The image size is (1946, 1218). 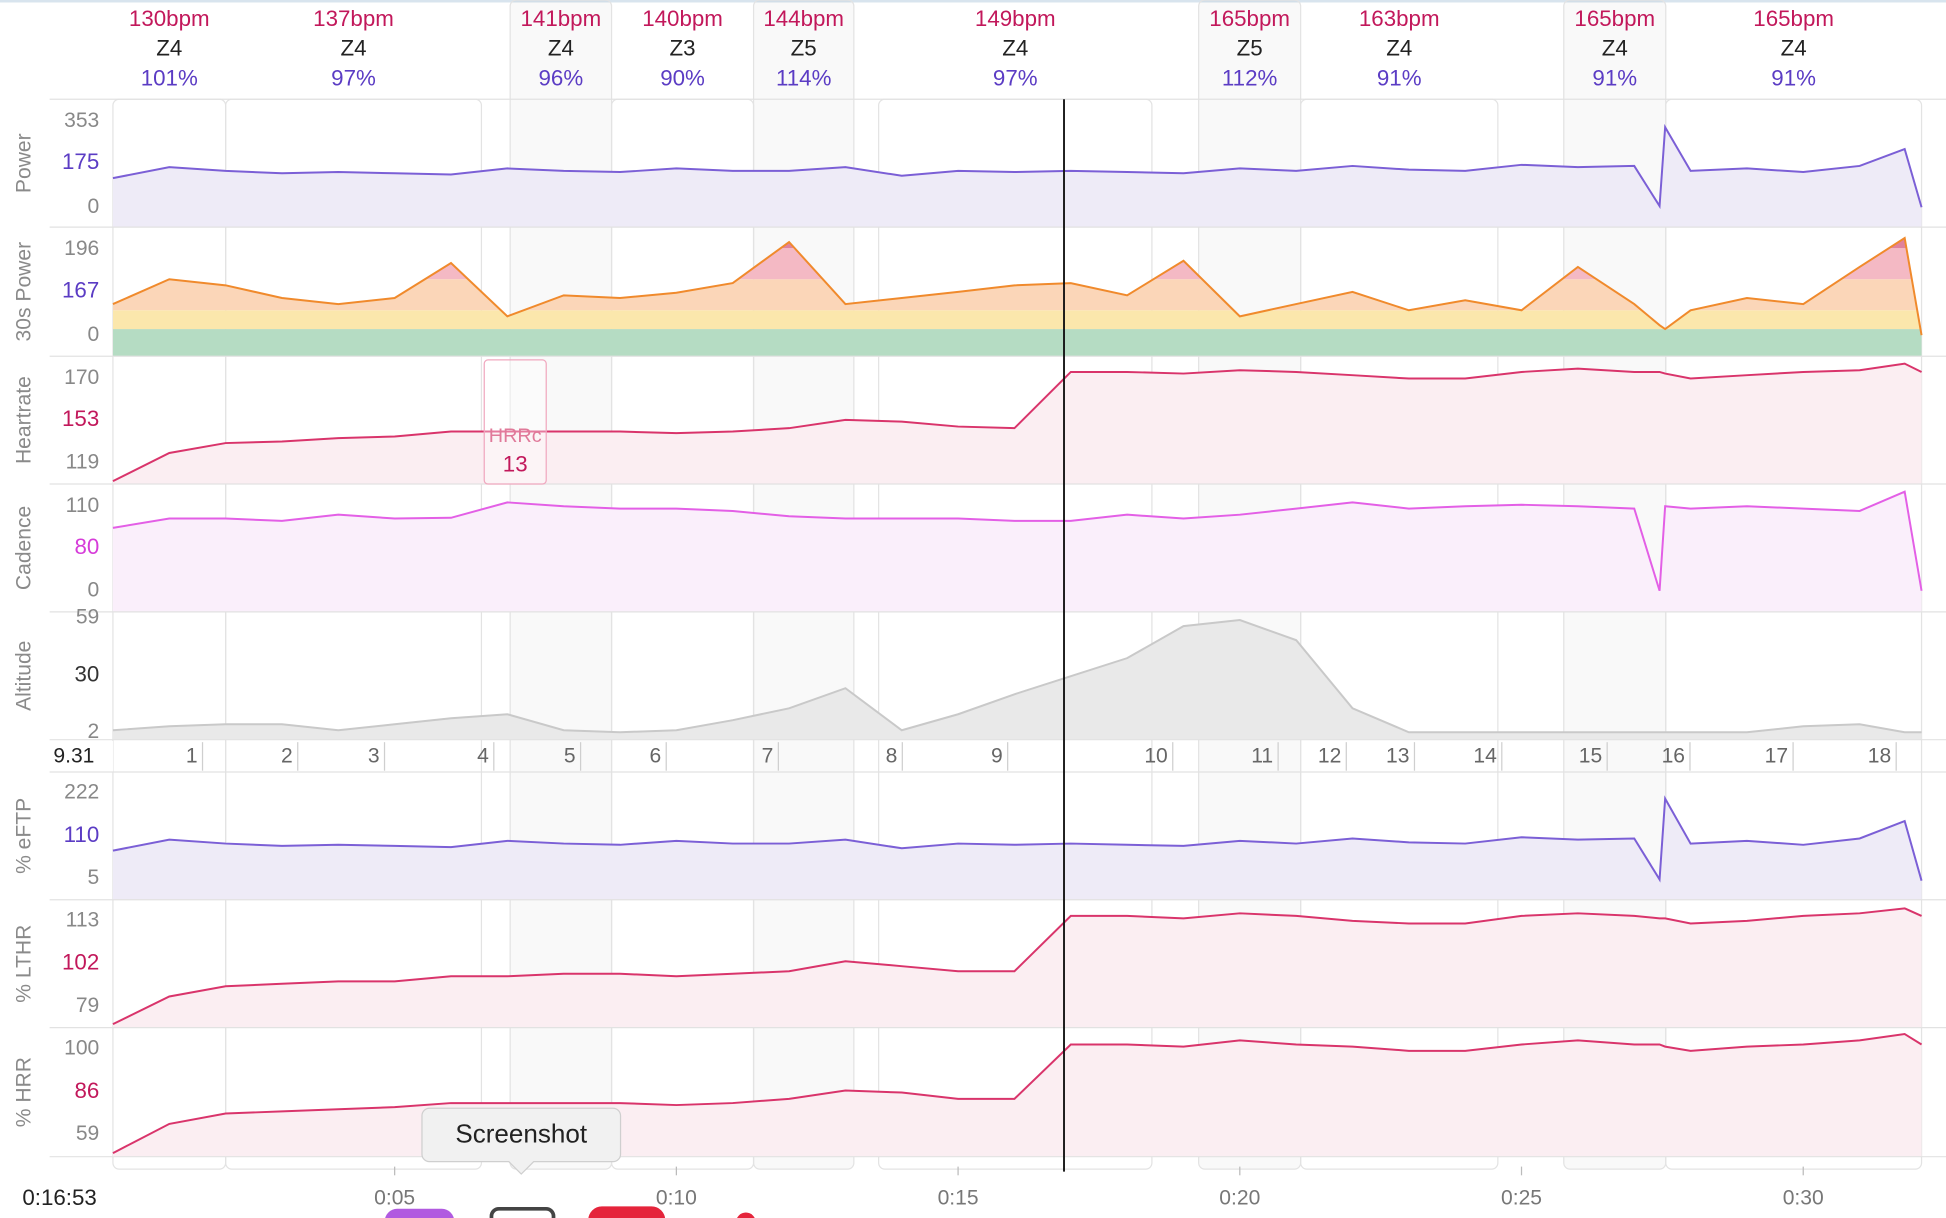 I want to click on y-tick-label: 79, so click(x=87, y=1005).